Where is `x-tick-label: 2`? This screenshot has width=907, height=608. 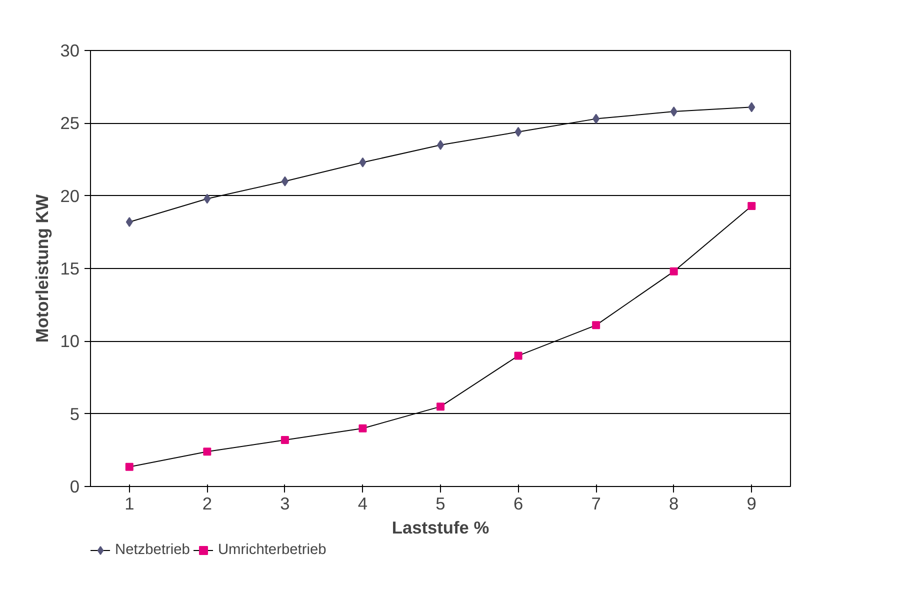
x-tick-label: 2 is located at coordinates (207, 504).